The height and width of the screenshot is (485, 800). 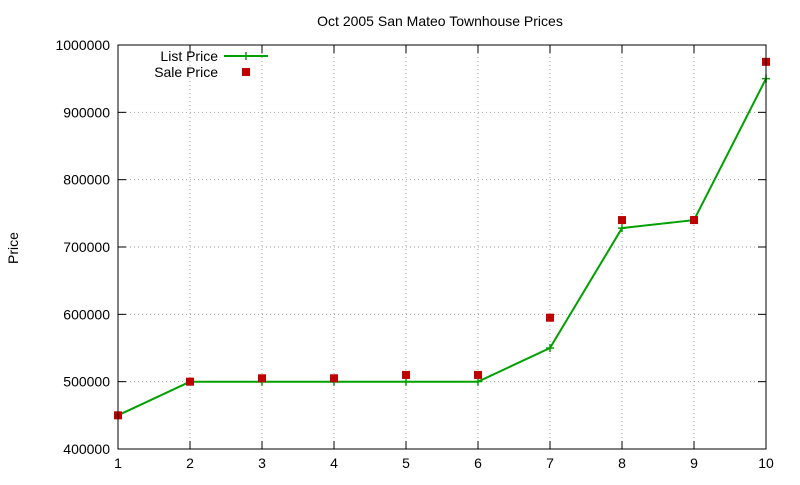 I want to click on x-tick-label: 5, so click(x=406, y=463).